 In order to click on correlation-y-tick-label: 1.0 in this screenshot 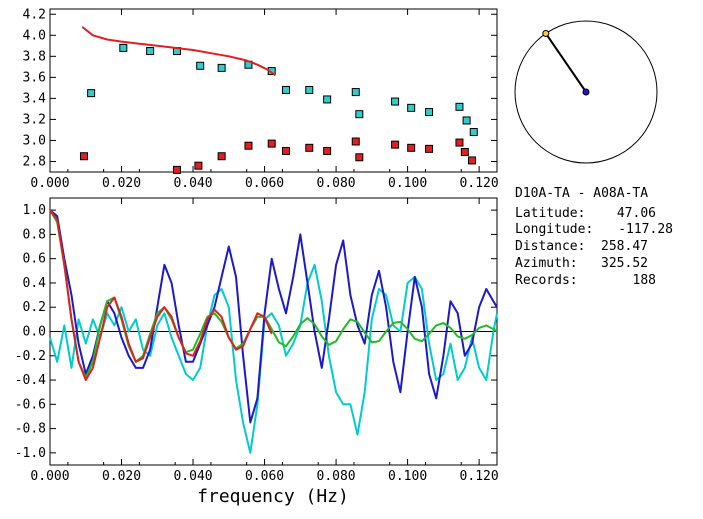, I will do `click(34, 210)`.